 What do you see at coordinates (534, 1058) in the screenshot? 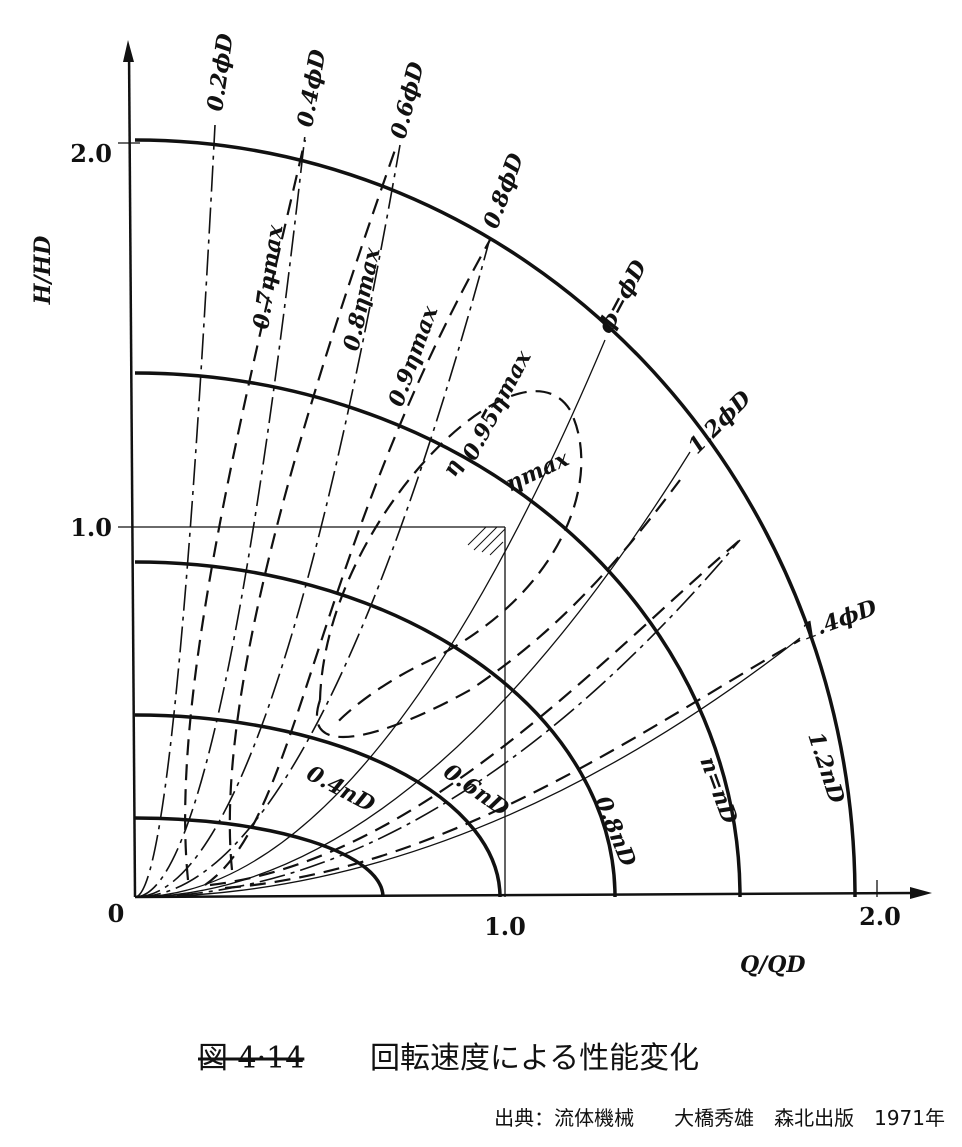
I see `figure-title: 回転速度による性能変化` at bounding box center [534, 1058].